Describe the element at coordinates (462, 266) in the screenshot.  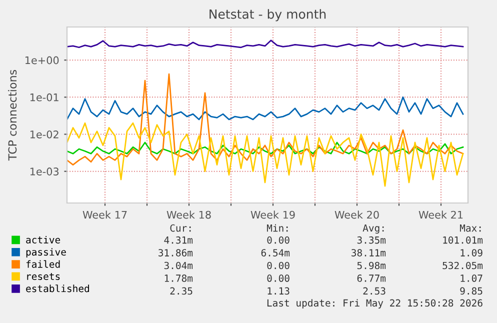
I see `text: 532.05m` at that location.